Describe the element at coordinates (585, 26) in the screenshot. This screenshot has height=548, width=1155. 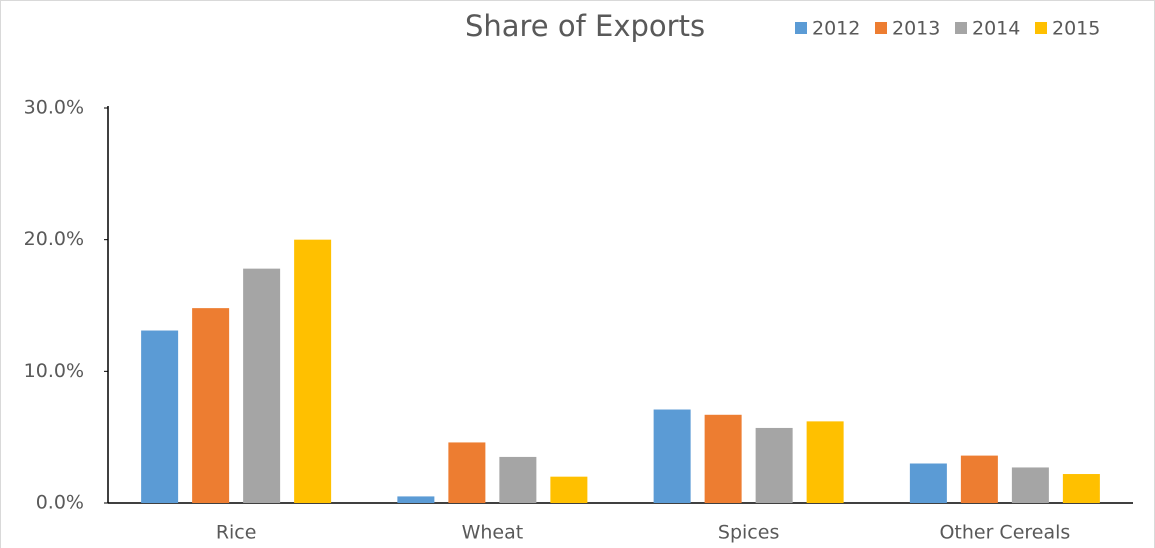
I see `chart-title: Share of Exports` at that location.